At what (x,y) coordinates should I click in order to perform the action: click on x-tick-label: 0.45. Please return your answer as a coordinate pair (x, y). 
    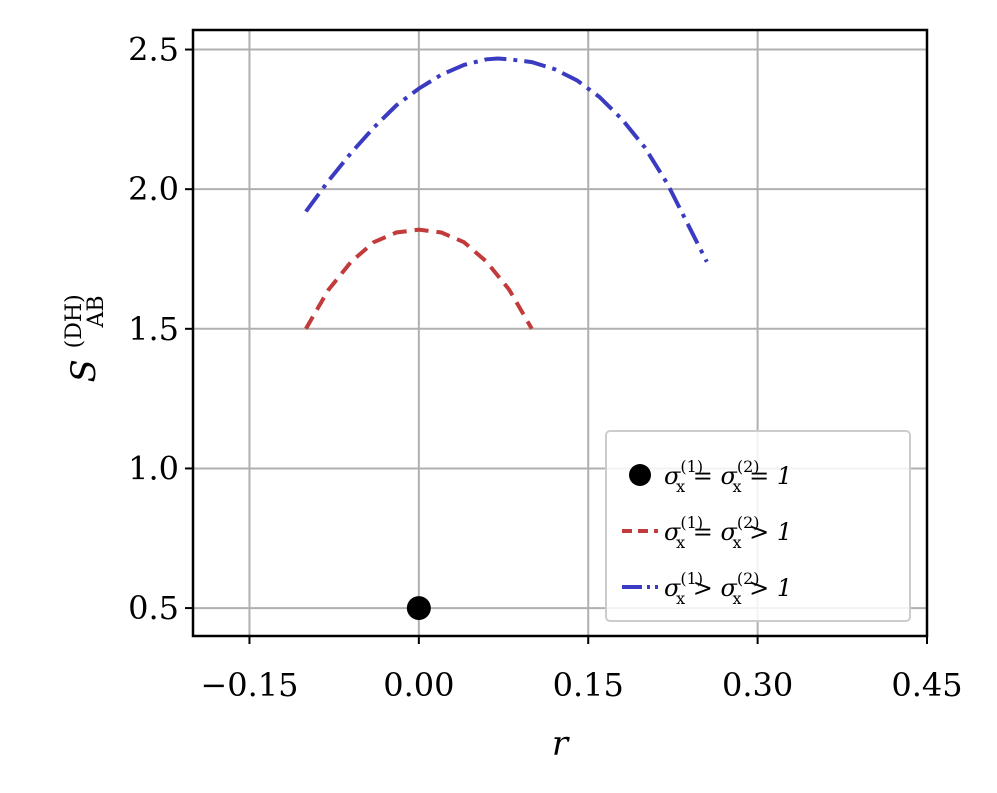
    Looking at the image, I should click on (926, 685).